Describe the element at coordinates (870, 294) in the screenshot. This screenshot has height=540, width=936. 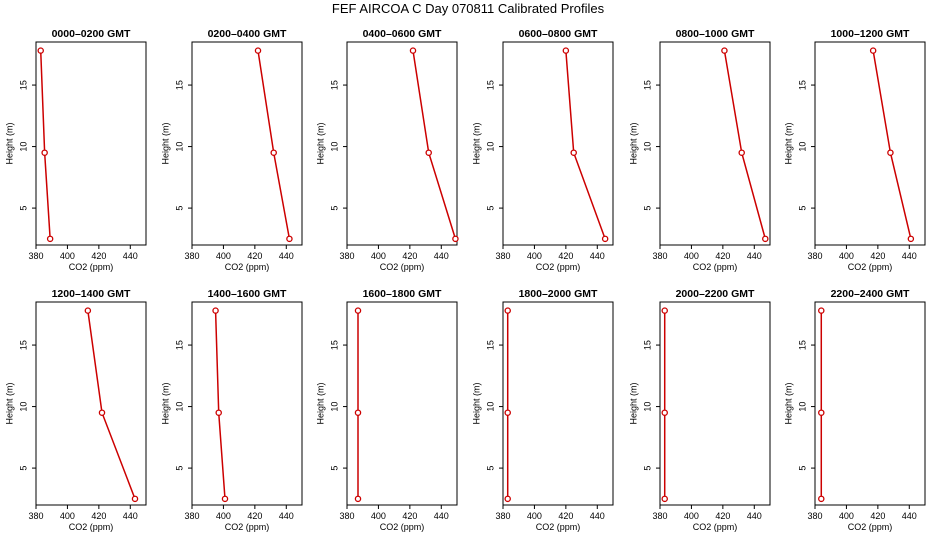
I see `chart-title: 2200–2400 GMT` at that location.